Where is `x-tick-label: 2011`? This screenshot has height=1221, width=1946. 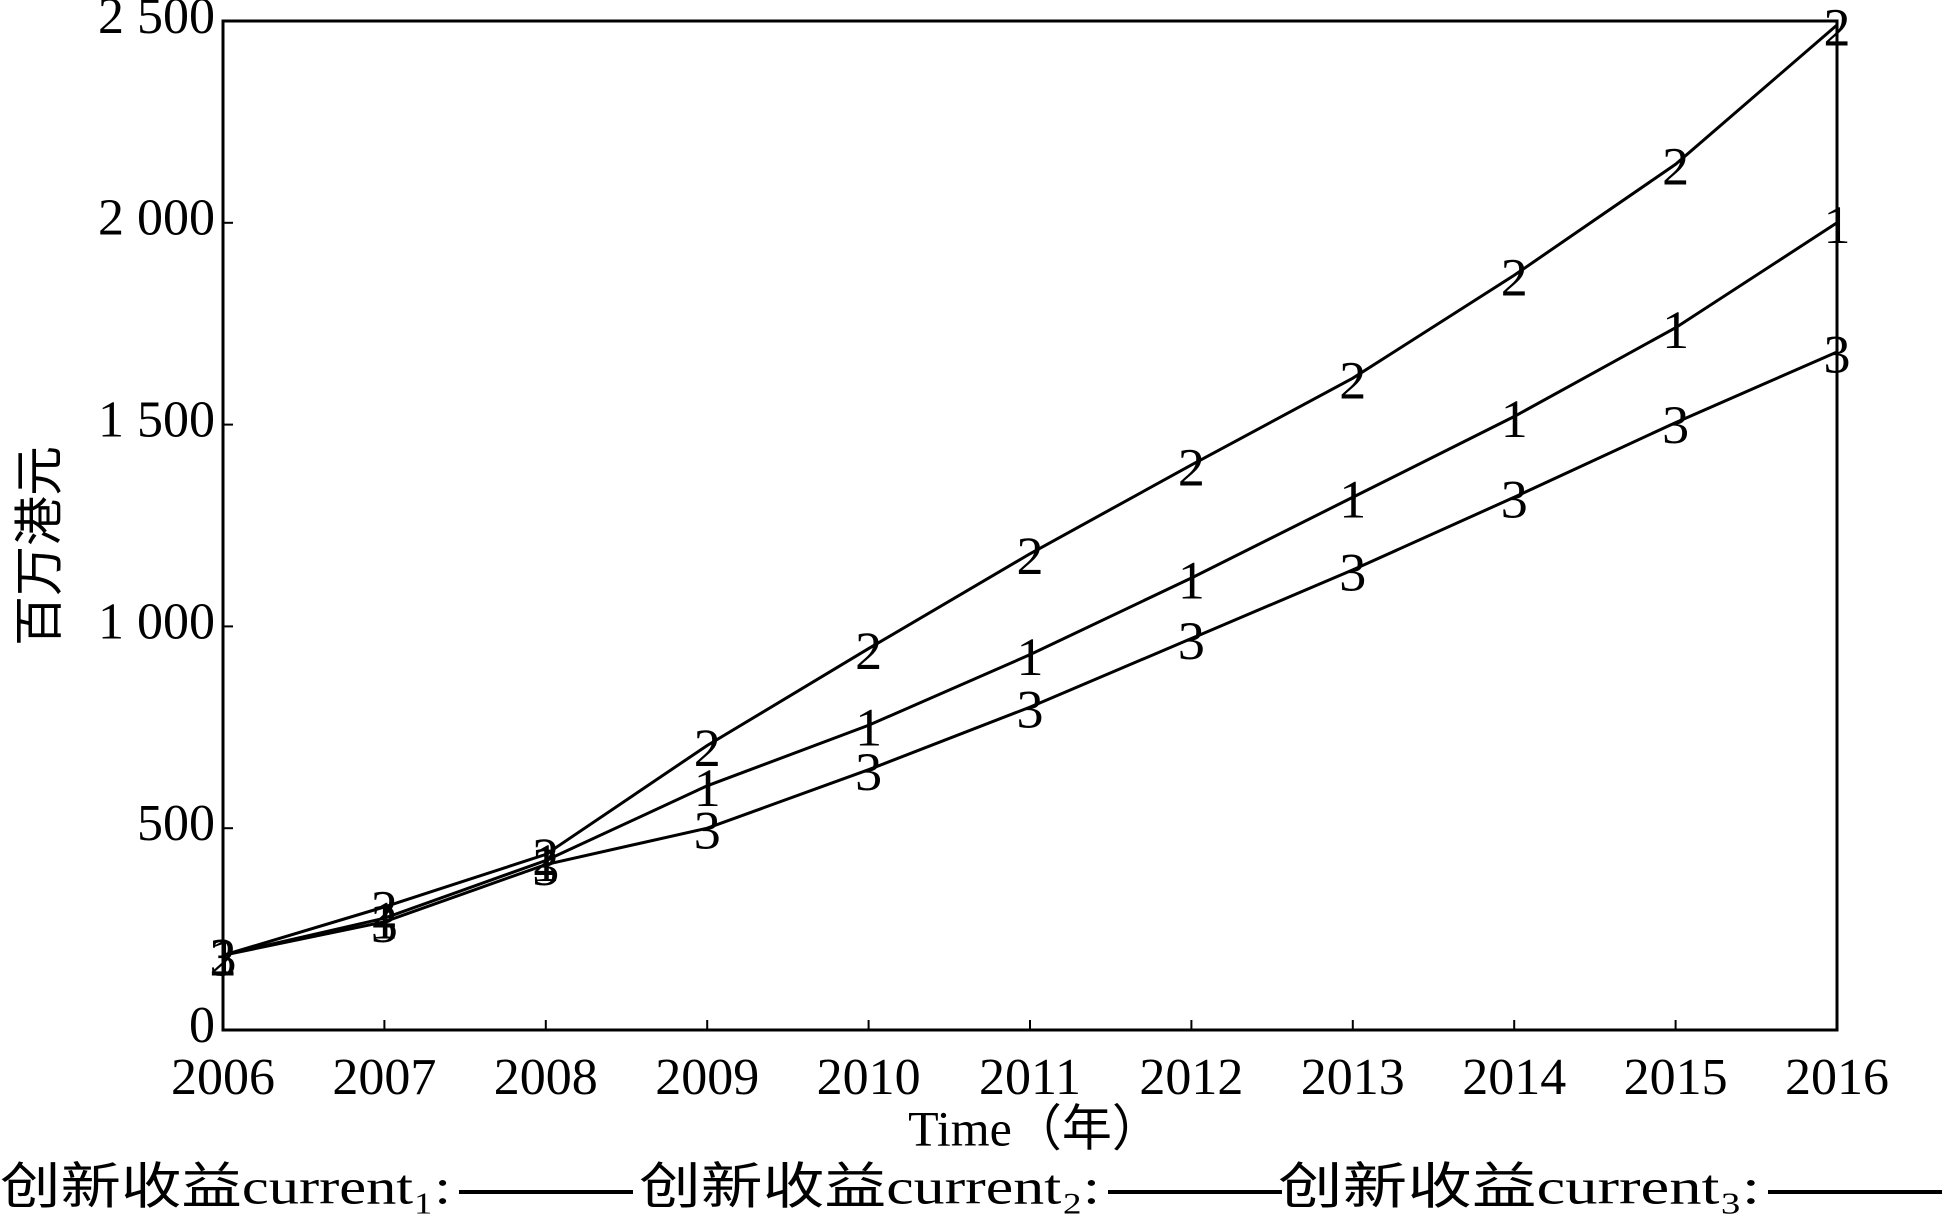
x-tick-label: 2011 is located at coordinates (1030, 1077).